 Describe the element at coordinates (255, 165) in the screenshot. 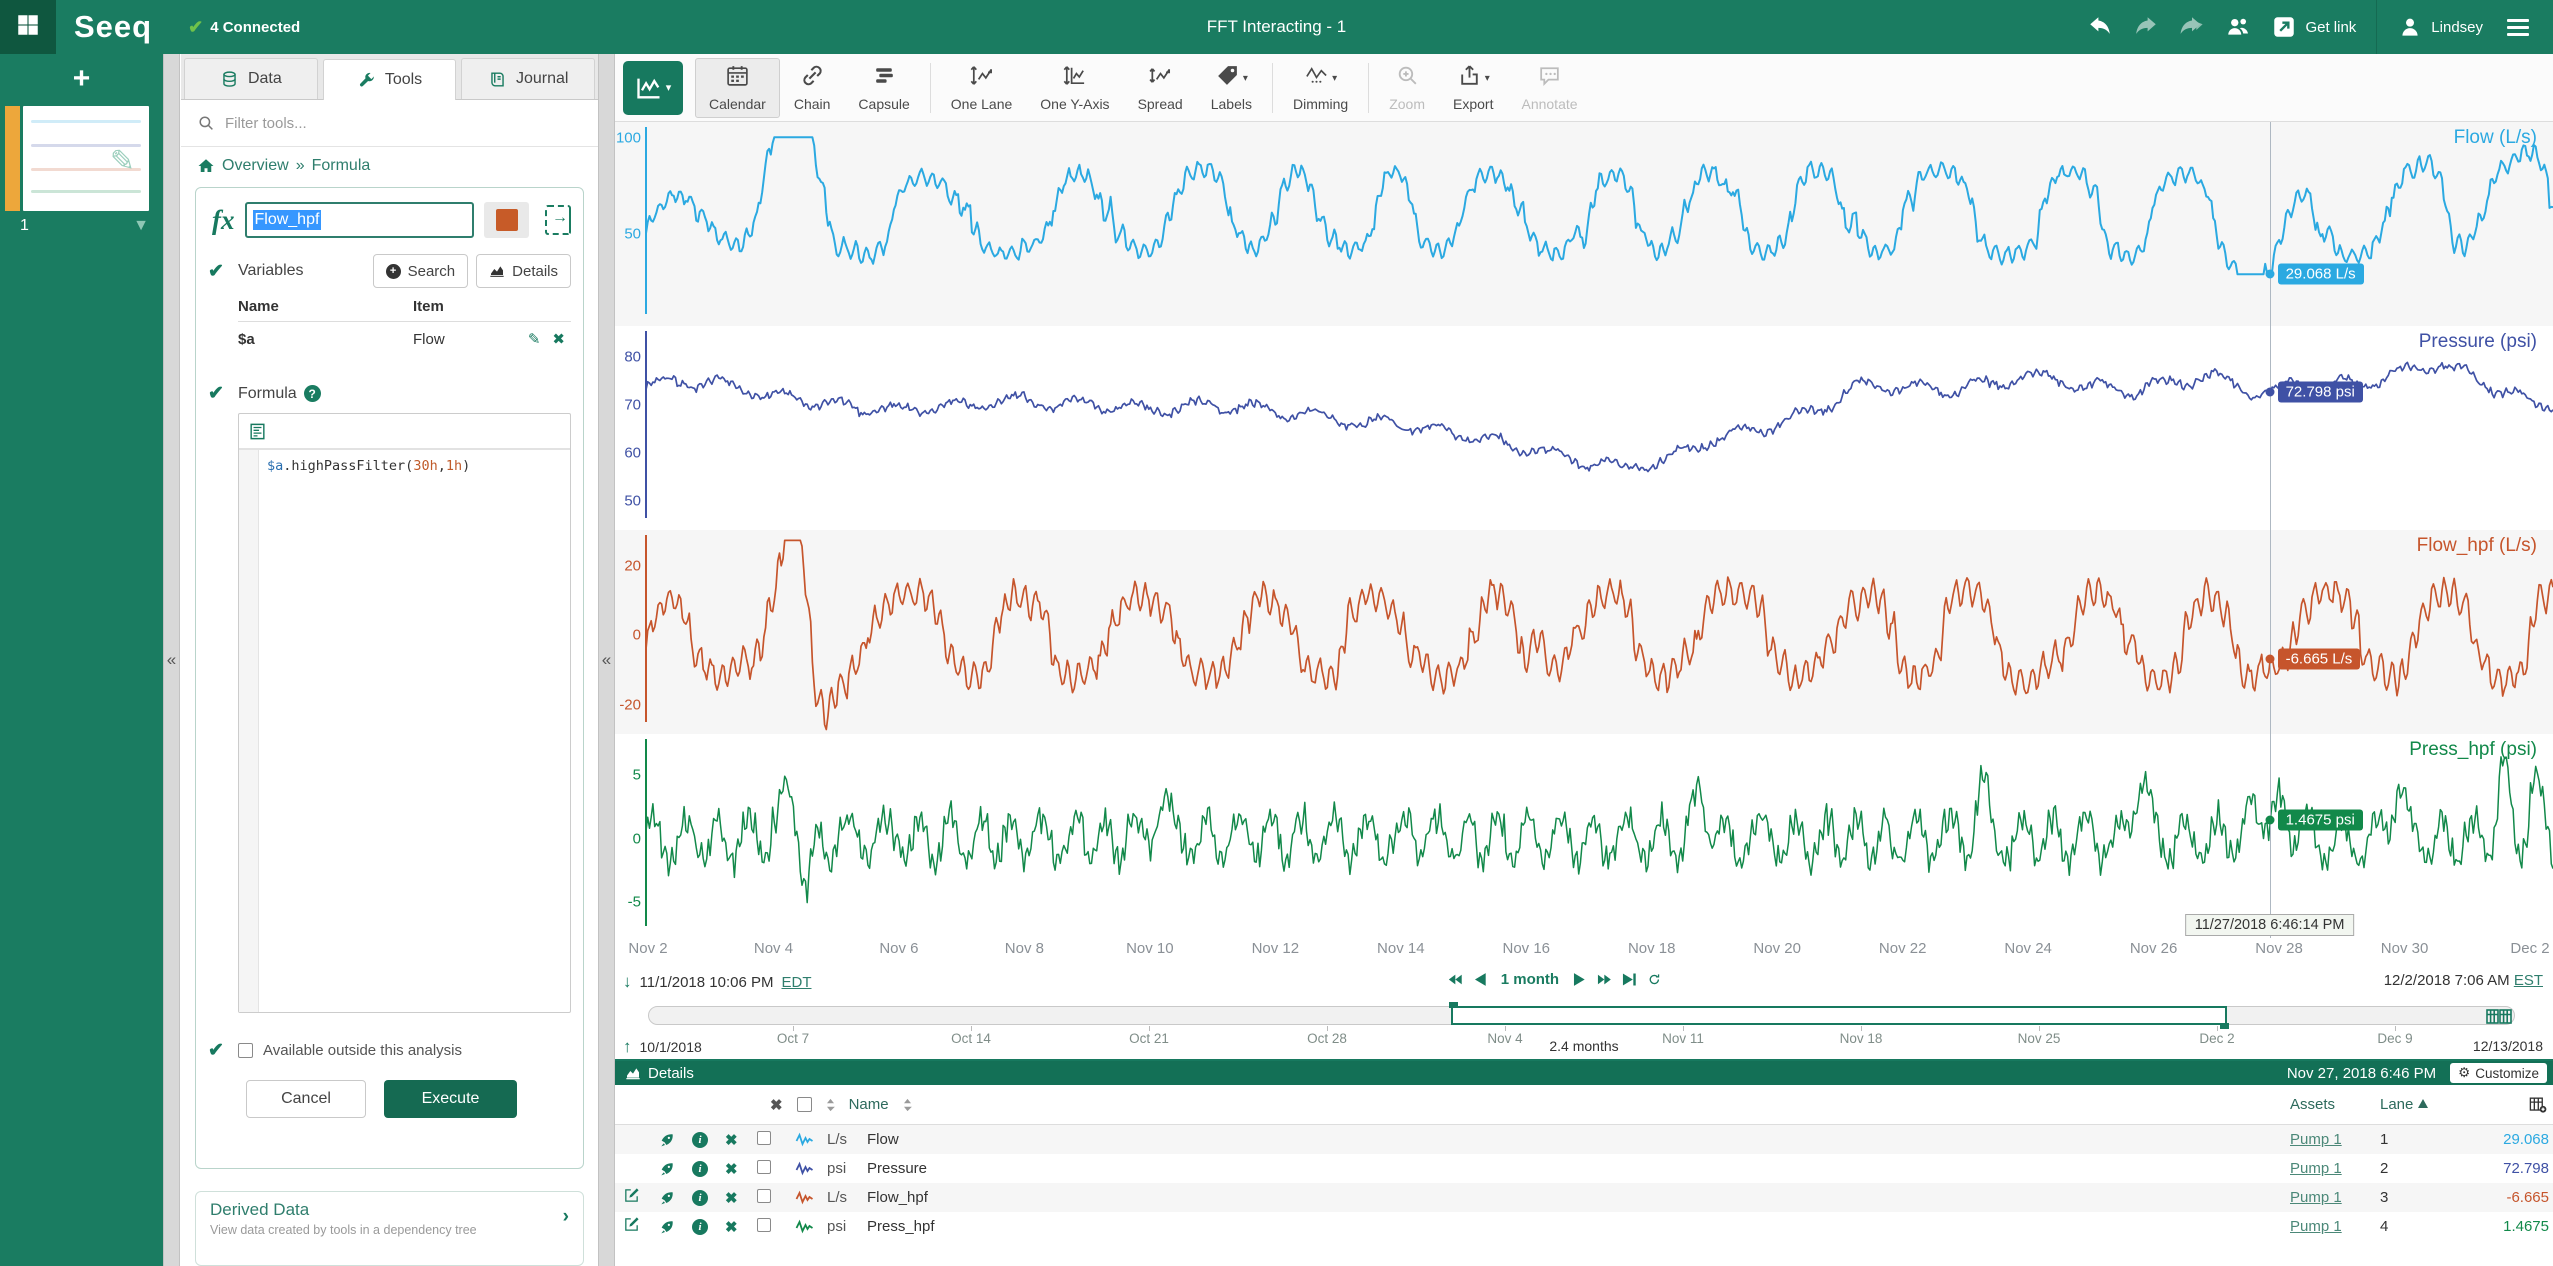

I see `breadcrumb-overview-link: Overview` at that location.